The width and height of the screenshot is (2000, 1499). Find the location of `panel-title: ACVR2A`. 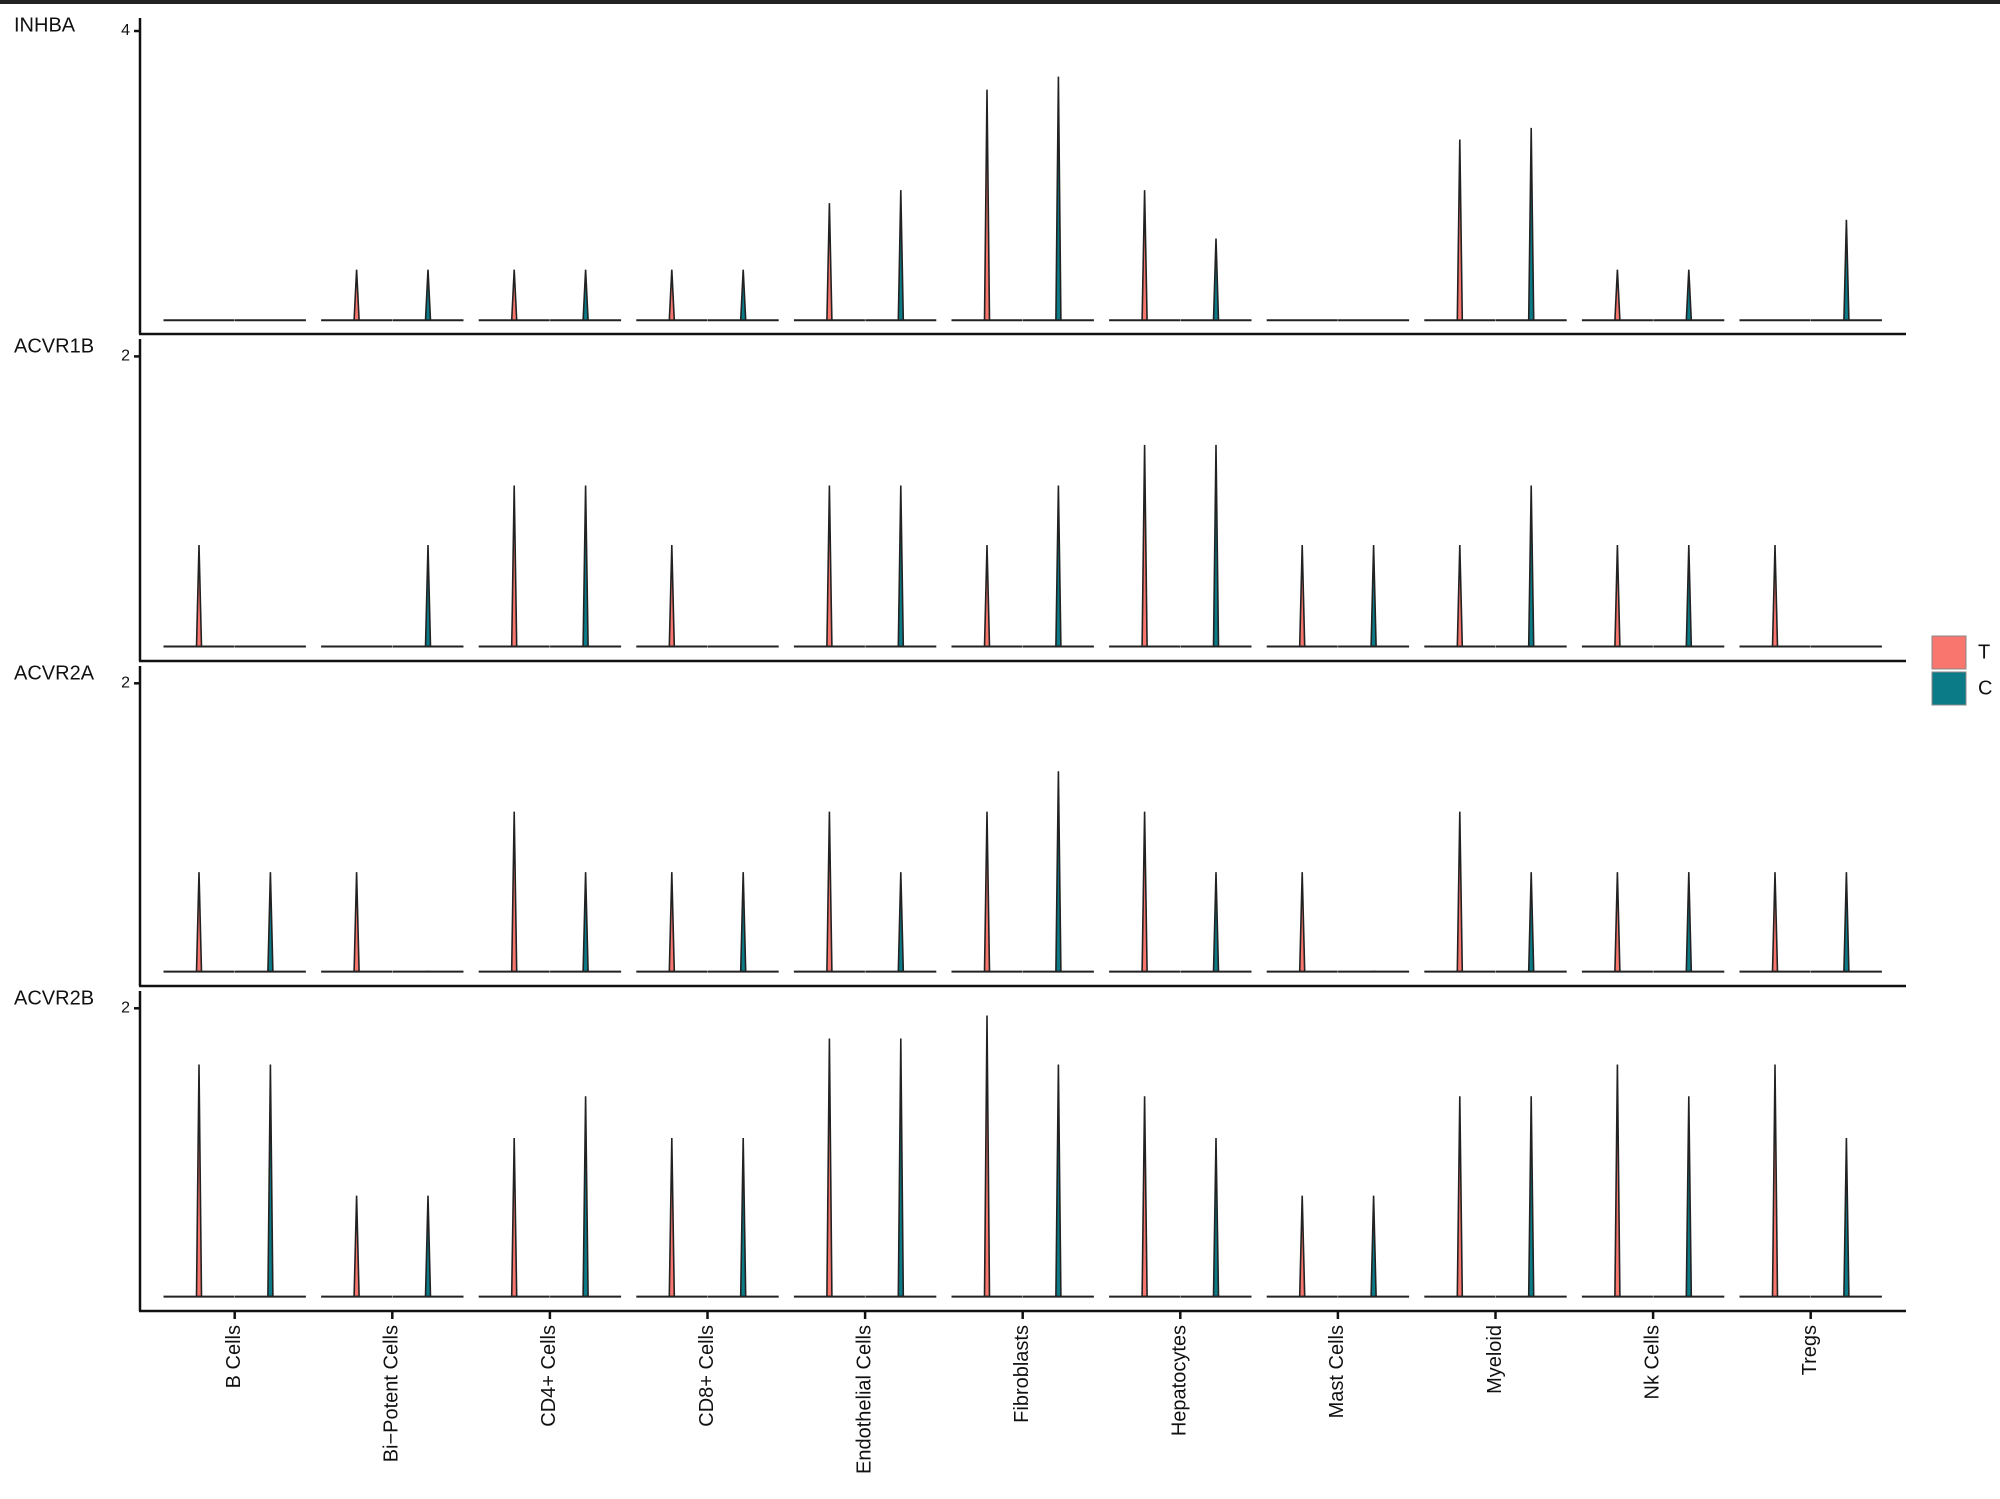

panel-title: ACVR2A is located at coordinates (54, 673).